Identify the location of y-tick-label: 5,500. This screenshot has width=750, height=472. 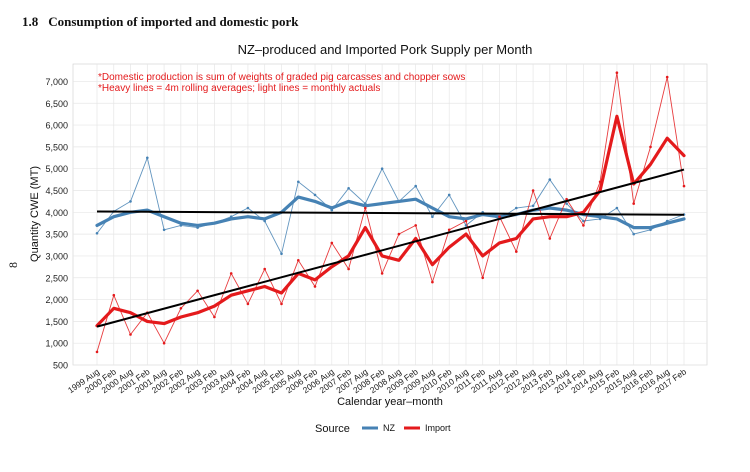
(56, 147).